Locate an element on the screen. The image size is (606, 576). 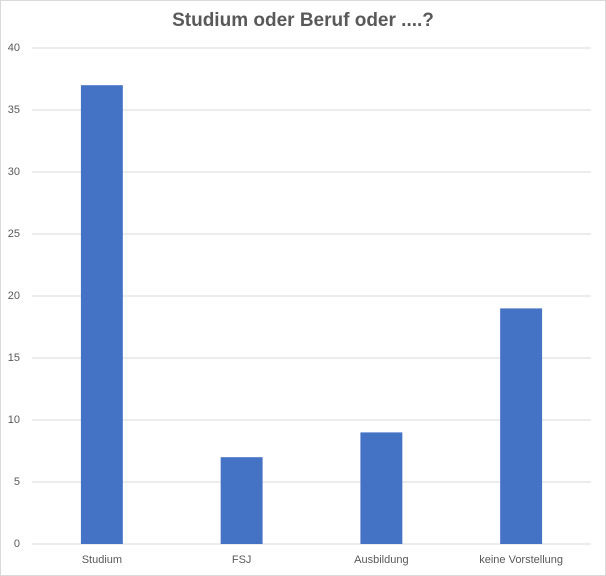
x-tick-label: keine Vorstellung is located at coordinates (521, 560).